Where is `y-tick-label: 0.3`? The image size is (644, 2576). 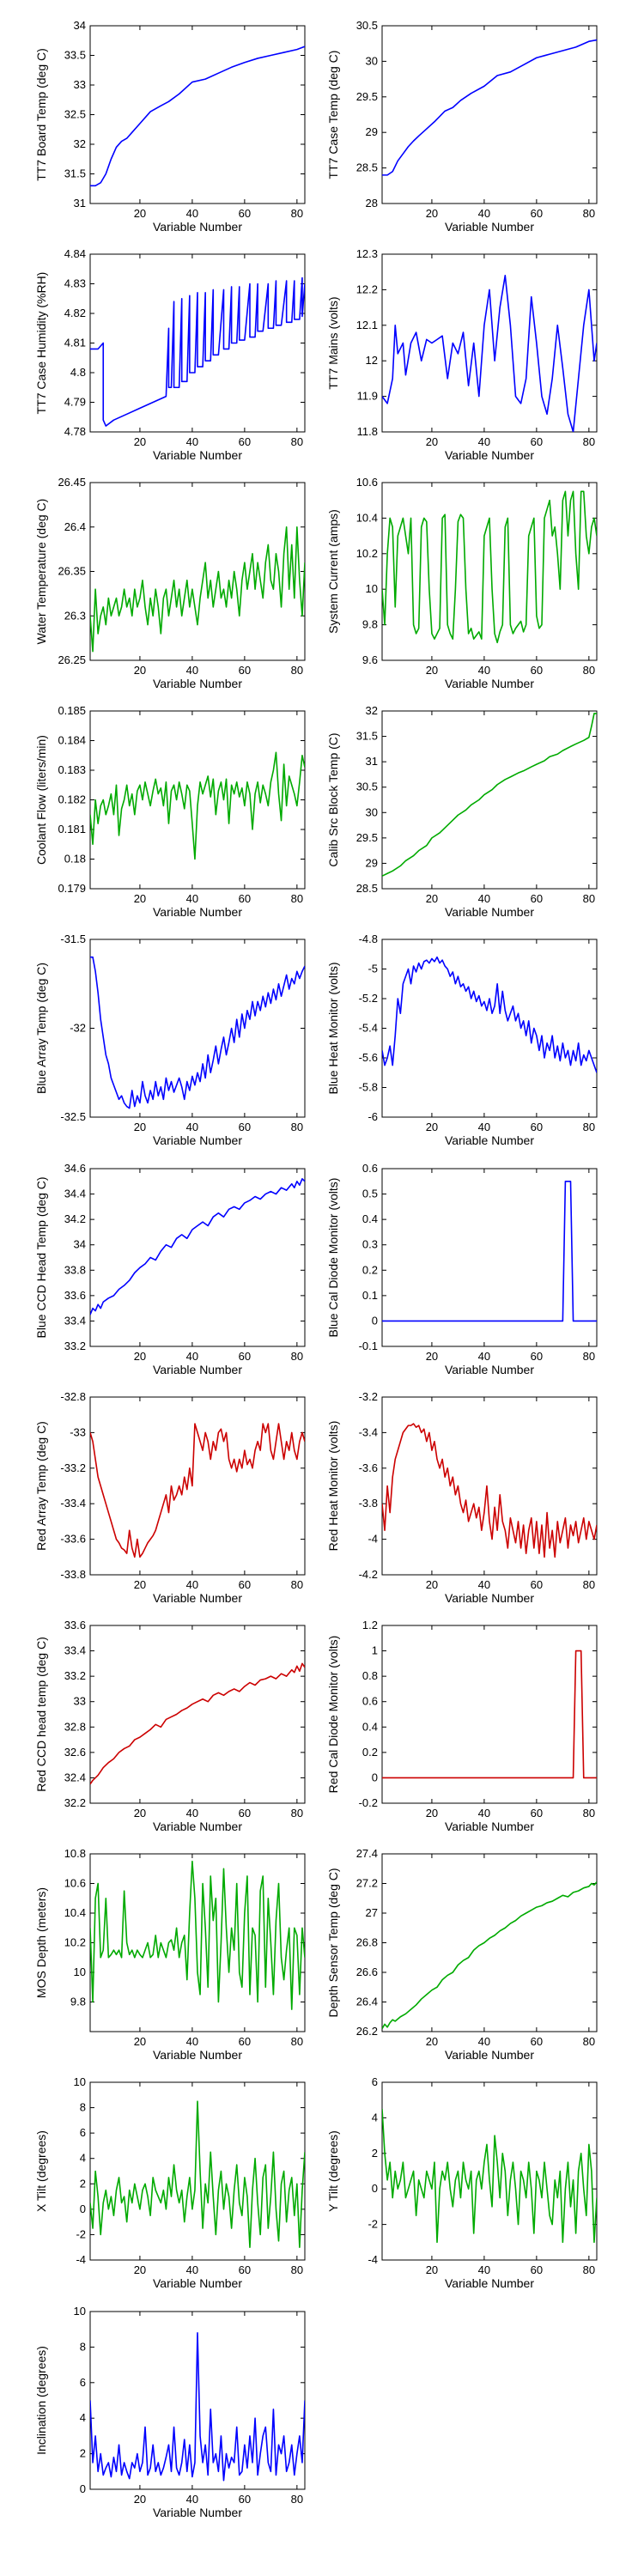
y-tick-label: 0.3 is located at coordinates (370, 1244).